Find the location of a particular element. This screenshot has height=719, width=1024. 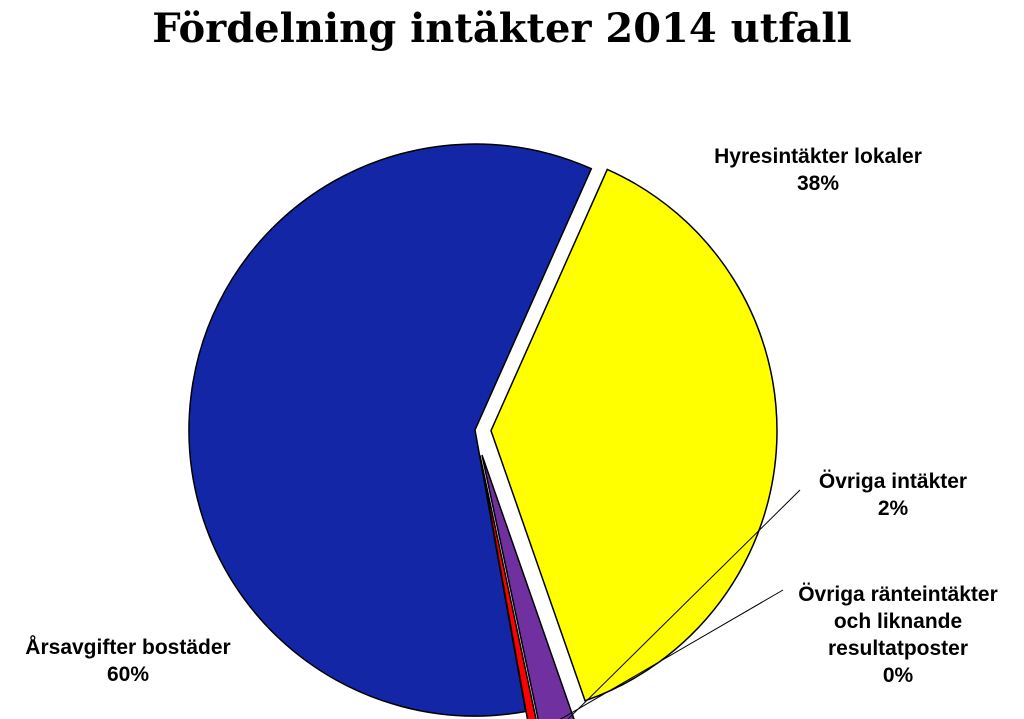

leader-line-ovriga-intakter is located at coordinates (684, 604).